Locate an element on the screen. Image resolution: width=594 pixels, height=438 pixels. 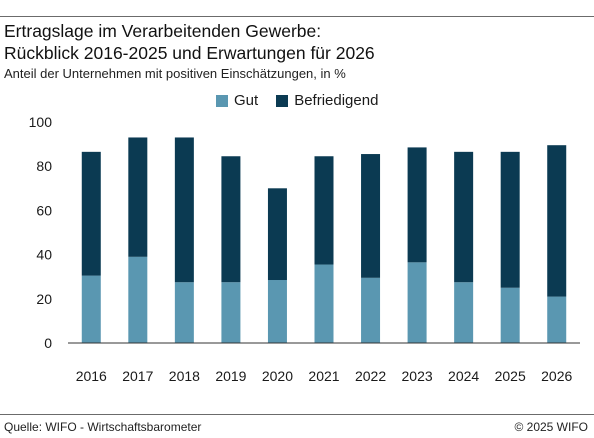
legend-label-gut: Gut is located at coordinates (246, 100).